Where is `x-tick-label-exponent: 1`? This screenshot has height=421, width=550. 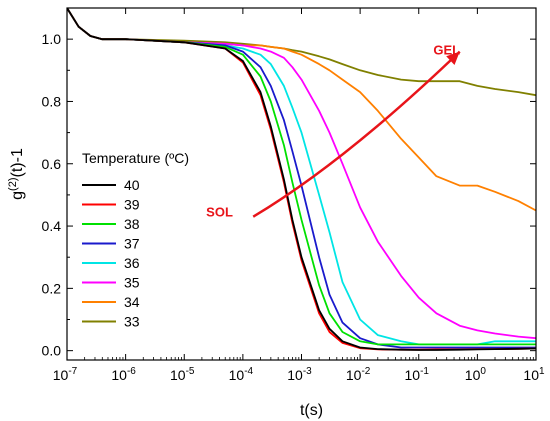
x-tick-label-exponent: 1 is located at coordinates (542, 371).